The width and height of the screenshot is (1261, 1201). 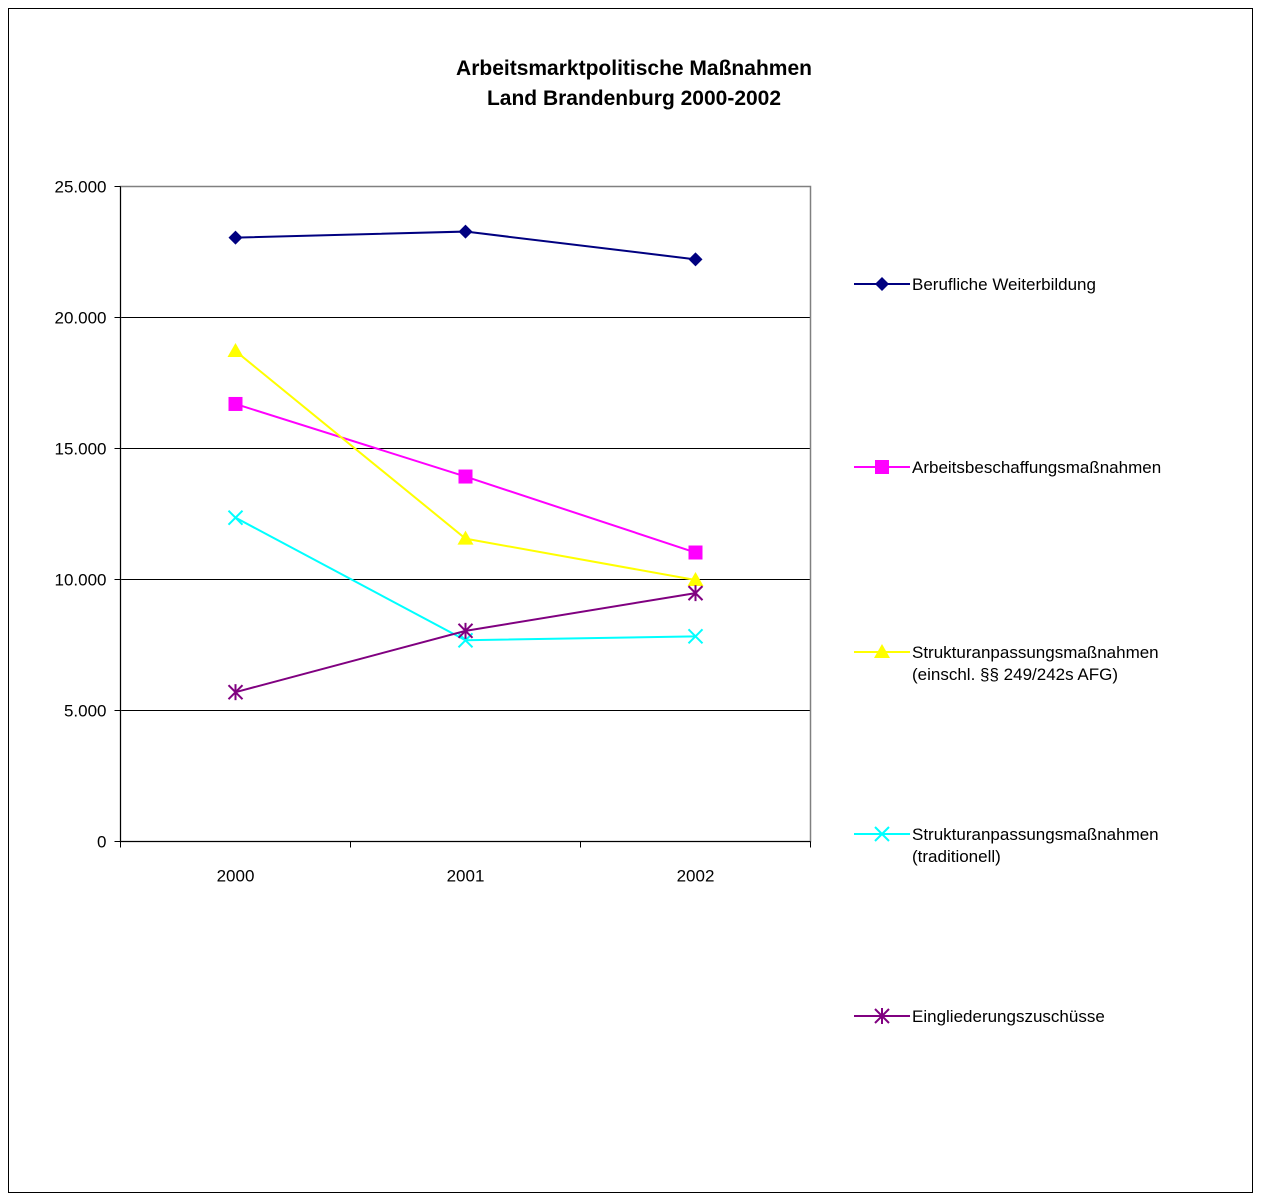 I want to click on legend-item: Arbeitsbeschaffungsmaßnahmen, so click(x=1054, y=487).